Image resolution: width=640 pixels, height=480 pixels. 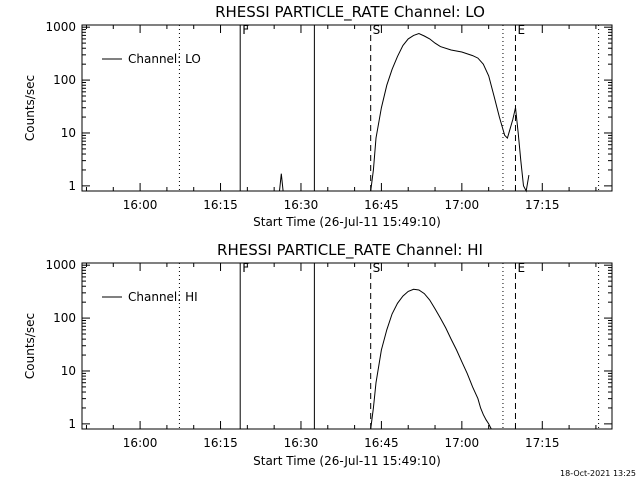 I want to click on x-tick-label-hi: 16:15, so click(x=220, y=443).